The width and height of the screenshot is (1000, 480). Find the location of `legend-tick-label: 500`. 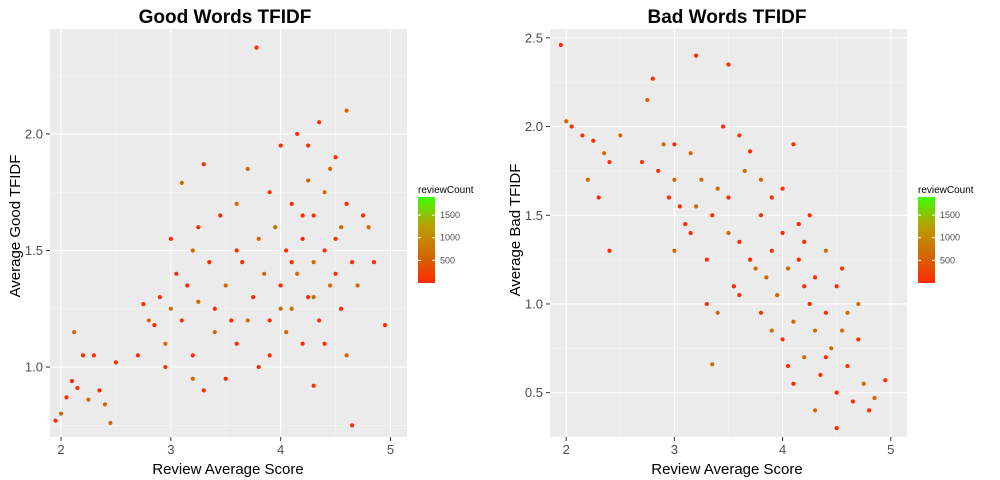

legend-tick-label: 500 is located at coordinates (447, 260).